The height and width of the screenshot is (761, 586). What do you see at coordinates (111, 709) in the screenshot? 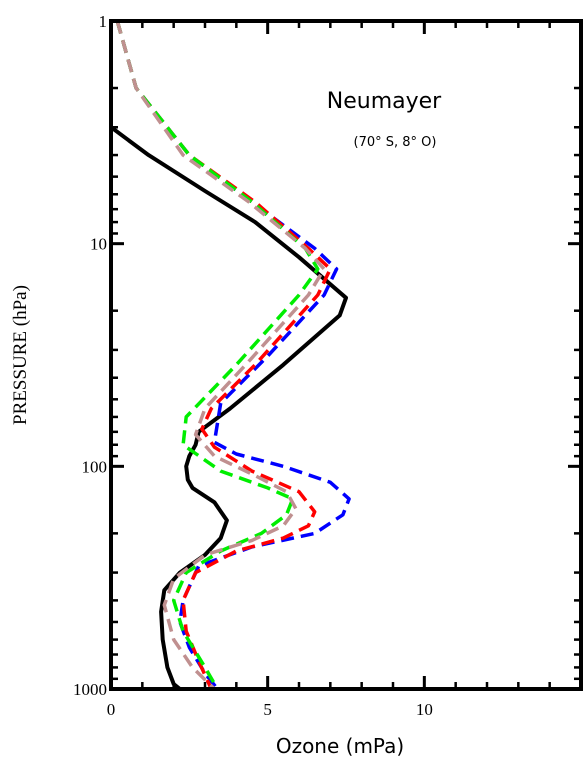
I see `x-tick-label: 0` at bounding box center [111, 709].